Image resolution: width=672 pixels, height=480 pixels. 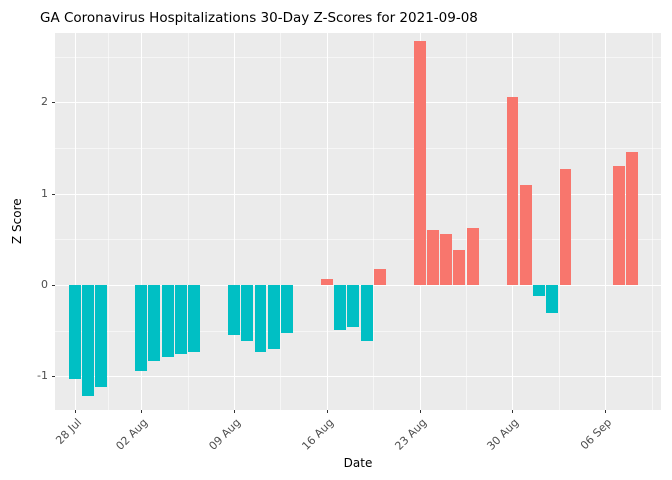 I want to click on x-tick-label: 06 Sep, so click(x=596, y=434).